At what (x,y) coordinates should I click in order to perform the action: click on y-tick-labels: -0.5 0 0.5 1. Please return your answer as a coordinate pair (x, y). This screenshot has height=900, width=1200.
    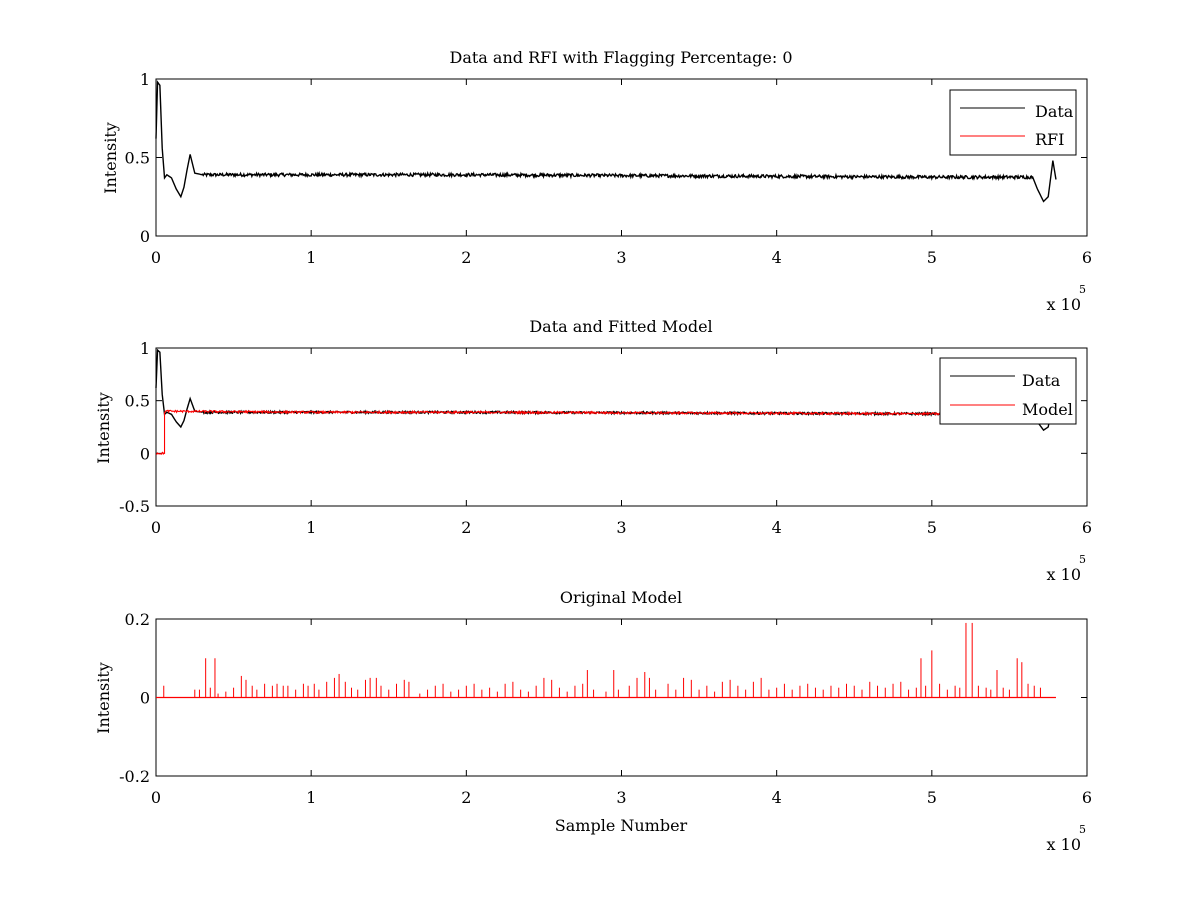
    Looking at the image, I should click on (134, 427).